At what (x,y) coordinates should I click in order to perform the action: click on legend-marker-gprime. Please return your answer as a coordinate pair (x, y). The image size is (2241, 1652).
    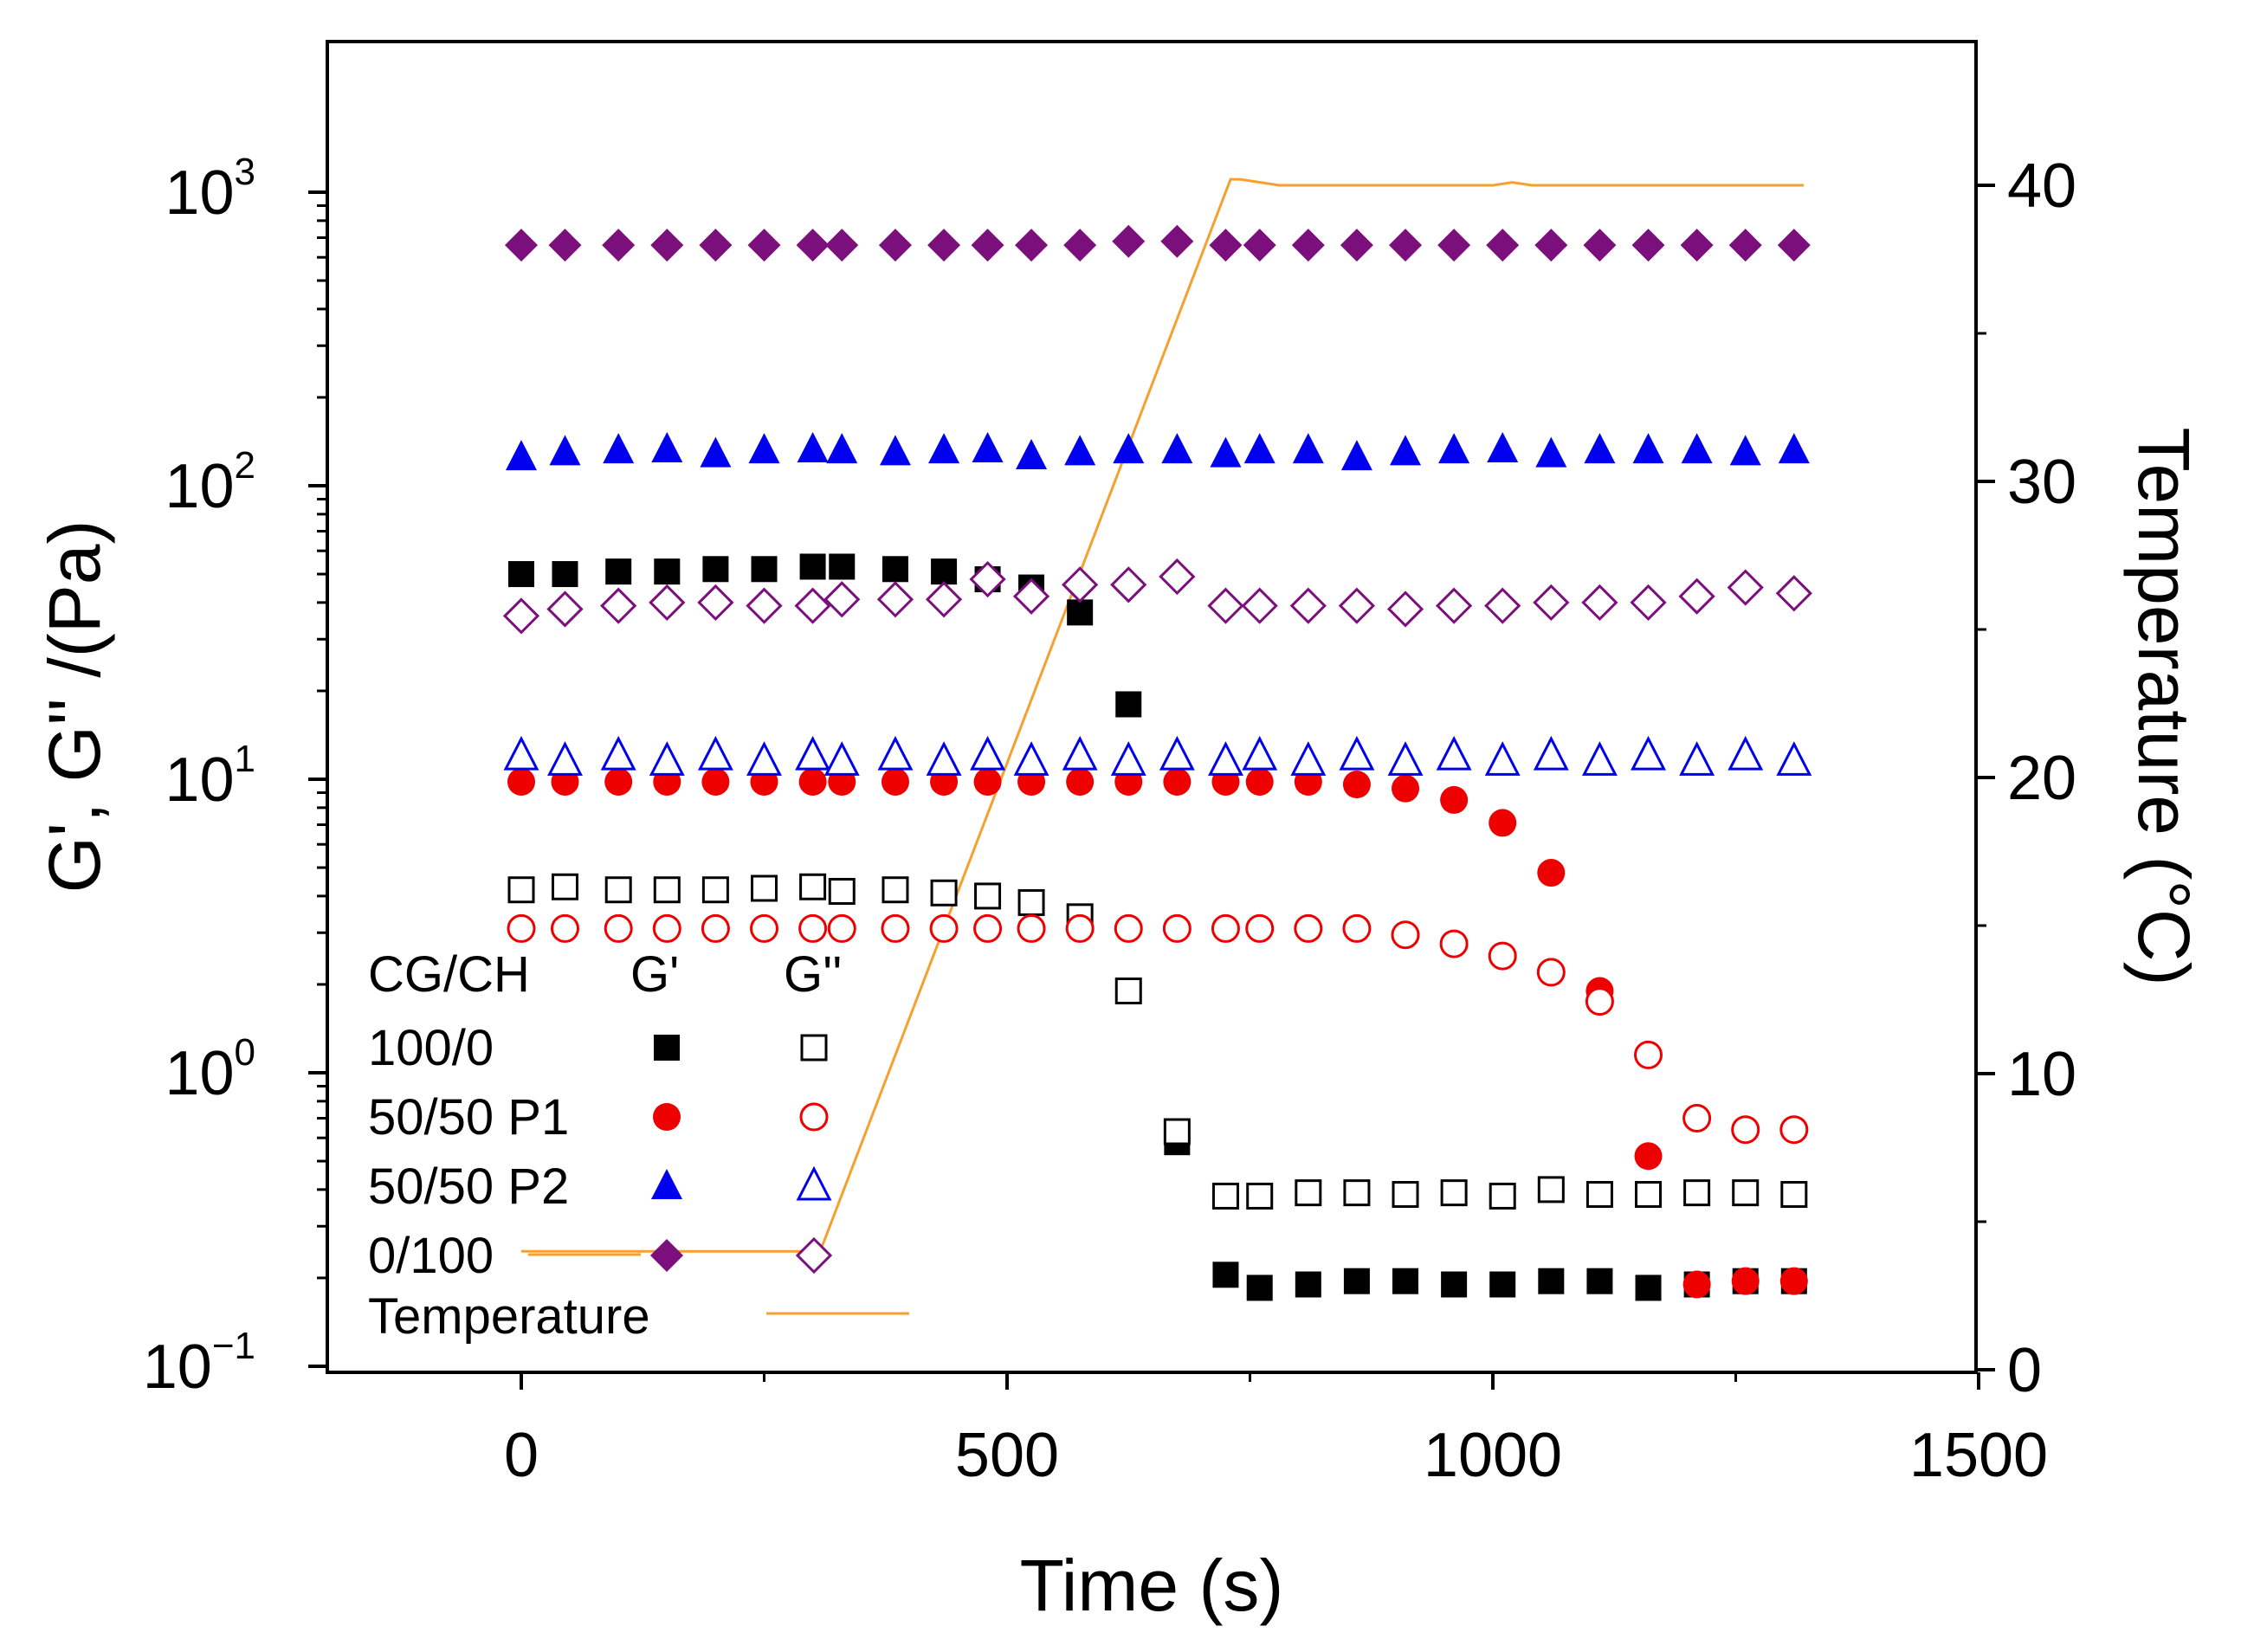
    Looking at the image, I should click on (666, 1255).